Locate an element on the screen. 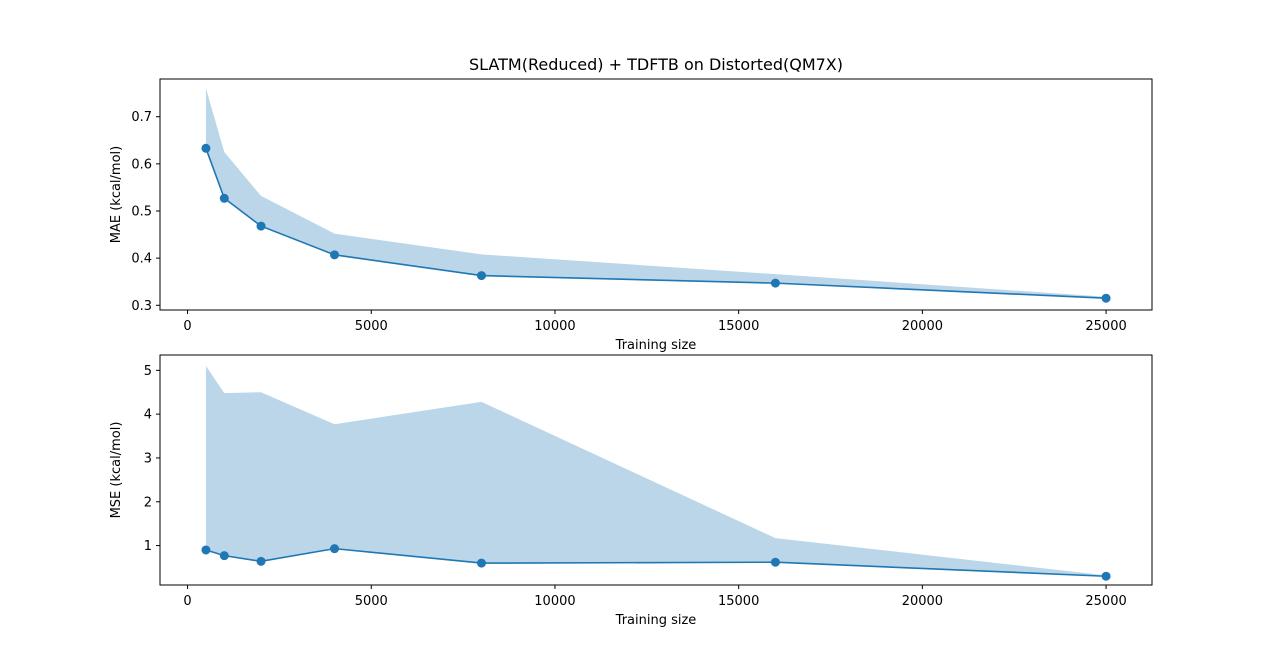 This screenshot has height=657, width=1280. mae-xtick-label-15000: 15000 is located at coordinates (738, 326).